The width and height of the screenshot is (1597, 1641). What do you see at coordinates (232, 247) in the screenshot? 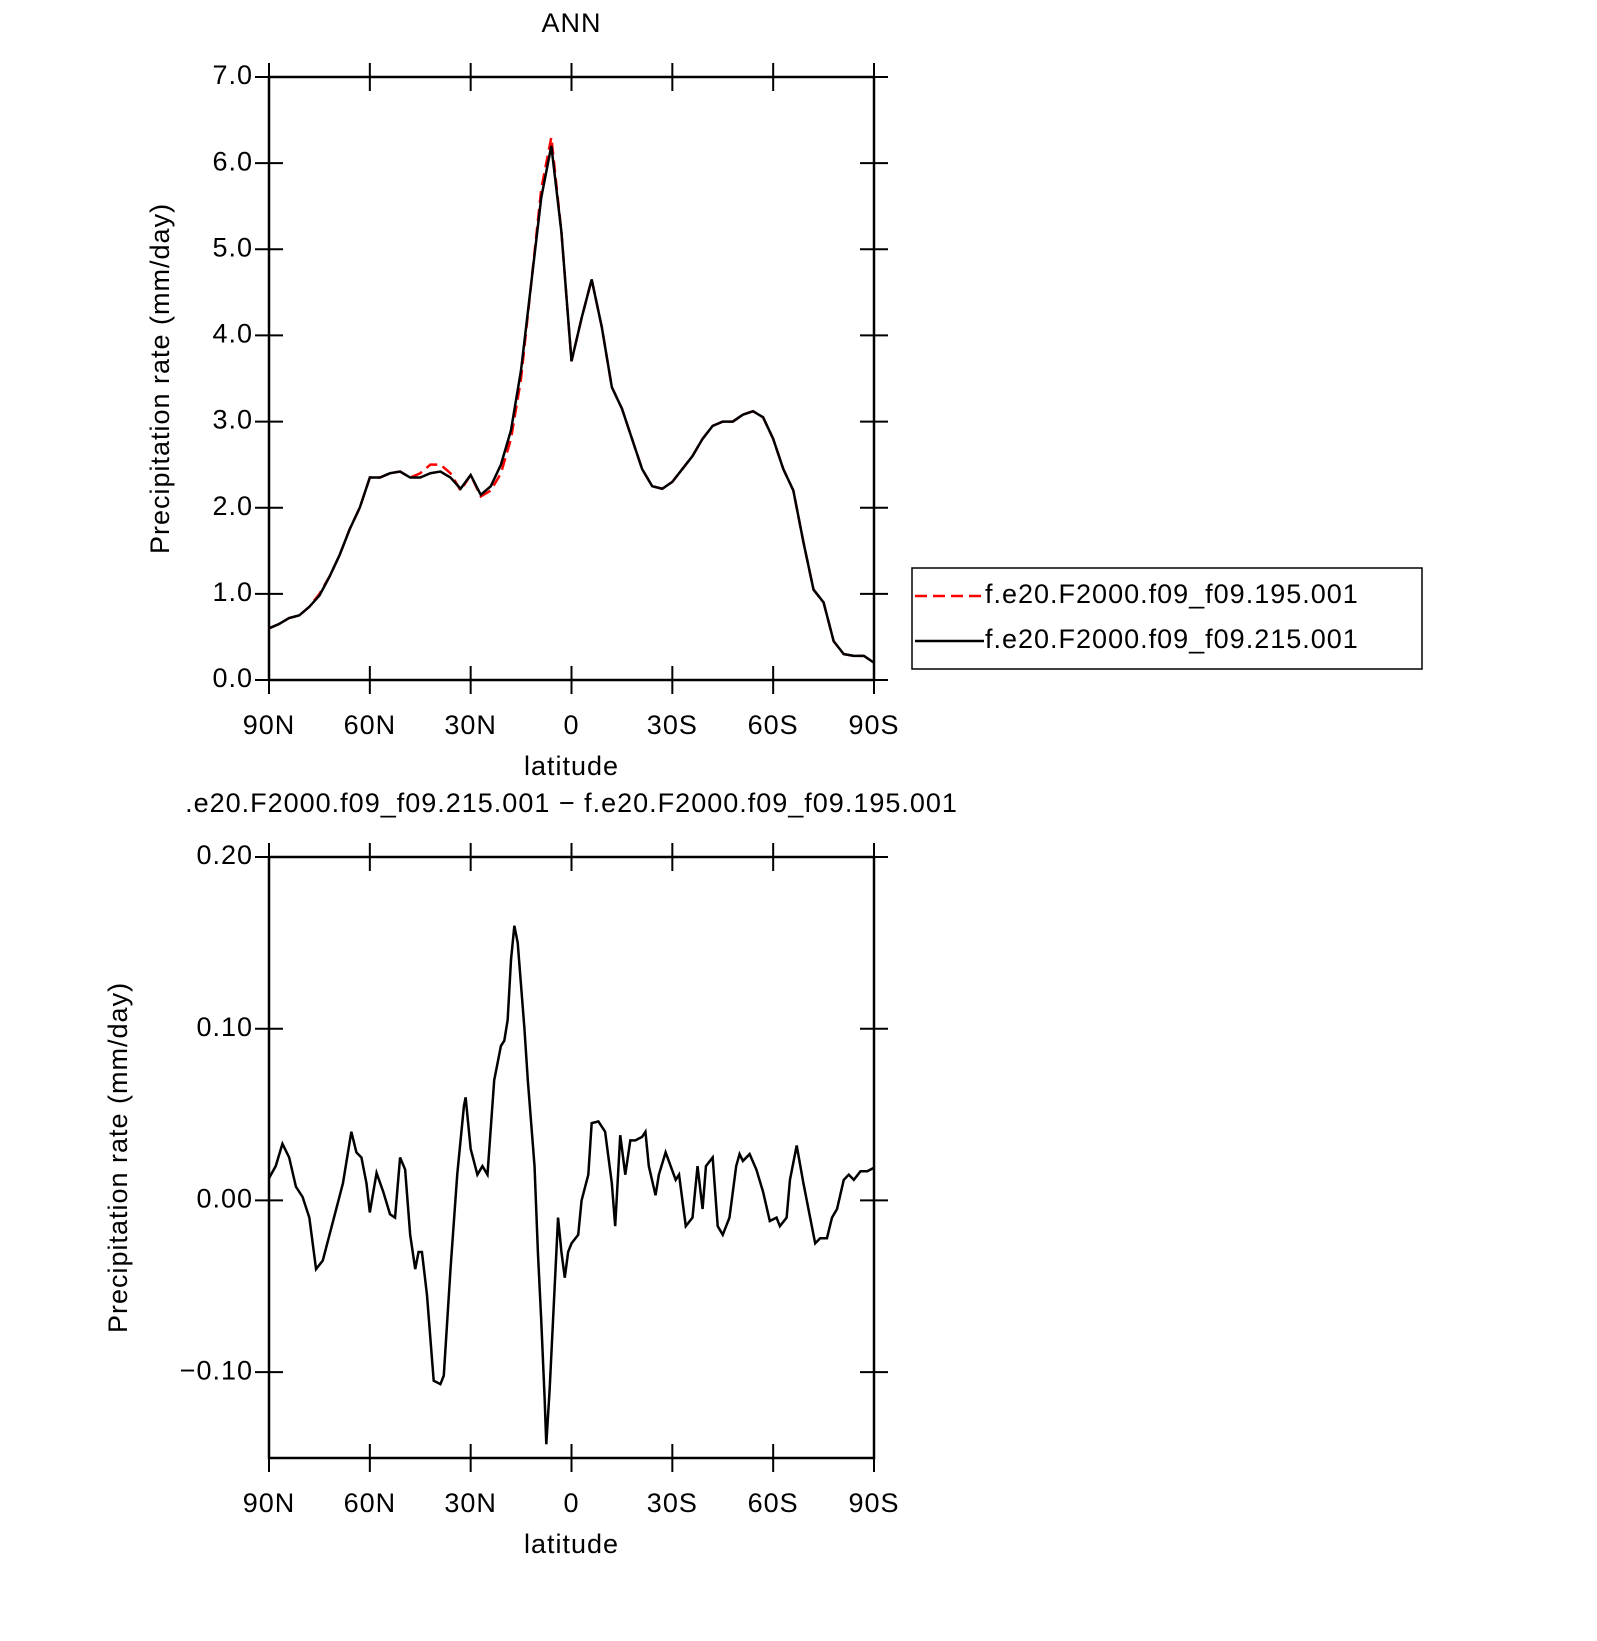
I see `y-tick-label: 5.0` at bounding box center [232, 247].